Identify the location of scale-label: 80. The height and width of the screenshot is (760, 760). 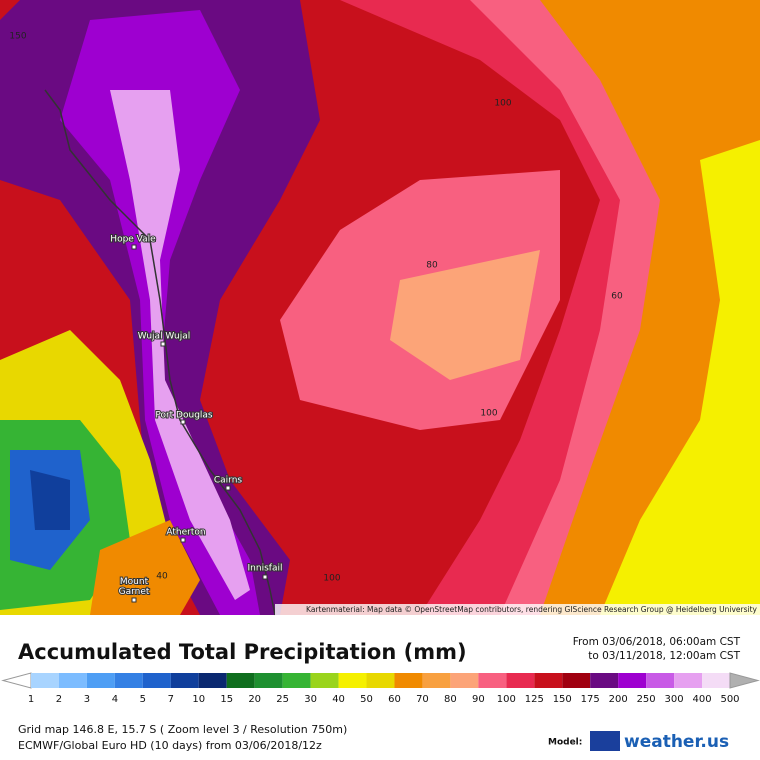
(450, 699).